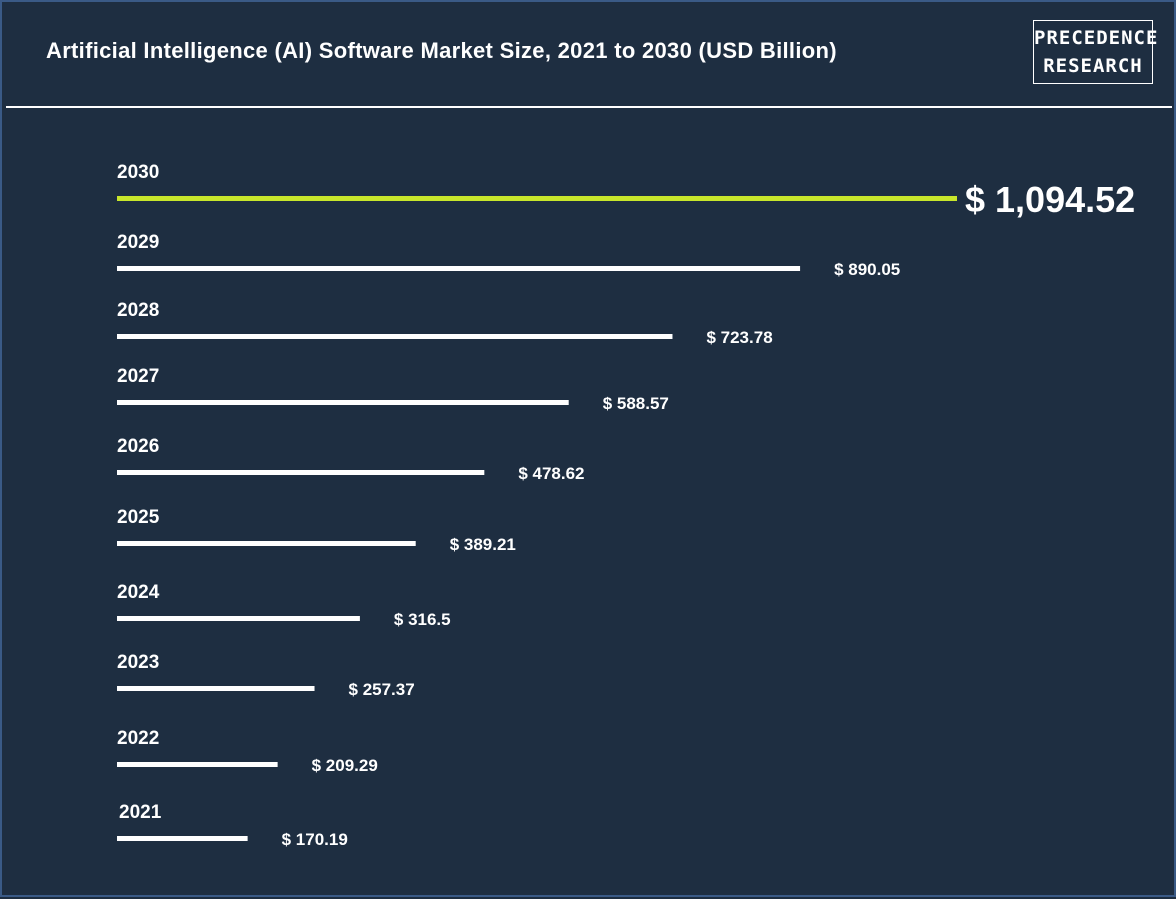  Describe the element at coordinates (345, 765) in the screenshot. I see `value-label-2022: $ 209.29` at that location.